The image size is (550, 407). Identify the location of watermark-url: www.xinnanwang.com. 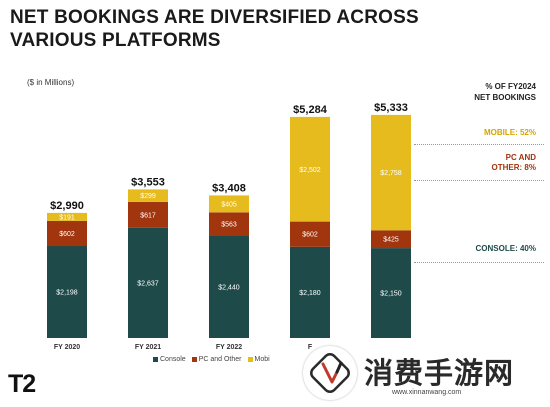
(427, 392).